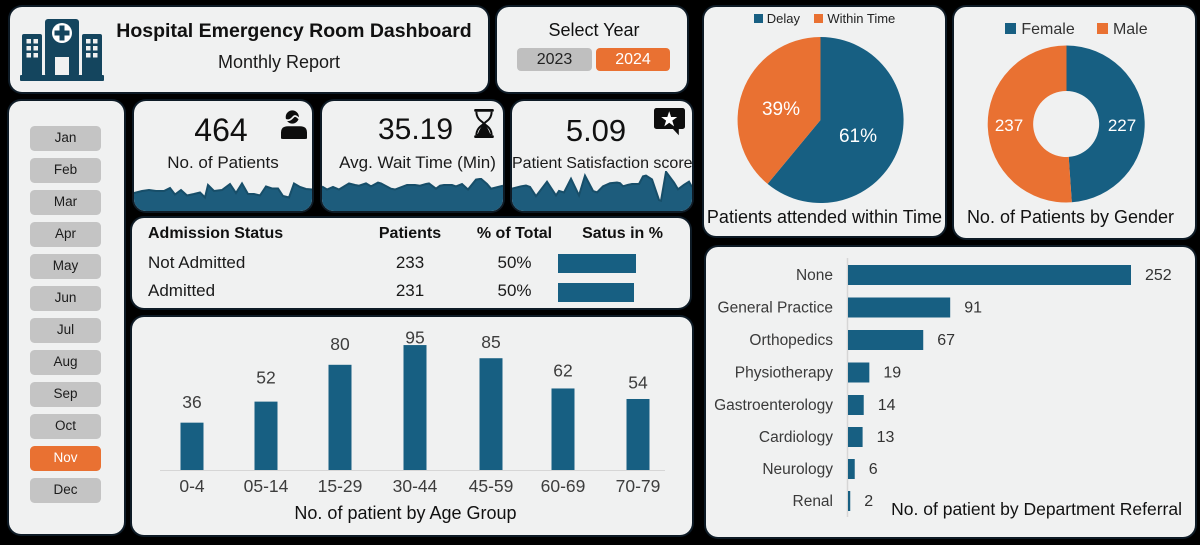 This screenshot has width=1200, height=545. Describe the element at coordinates (638, 486) in the screenshot. I see `svg-text: 70-79` at that location.